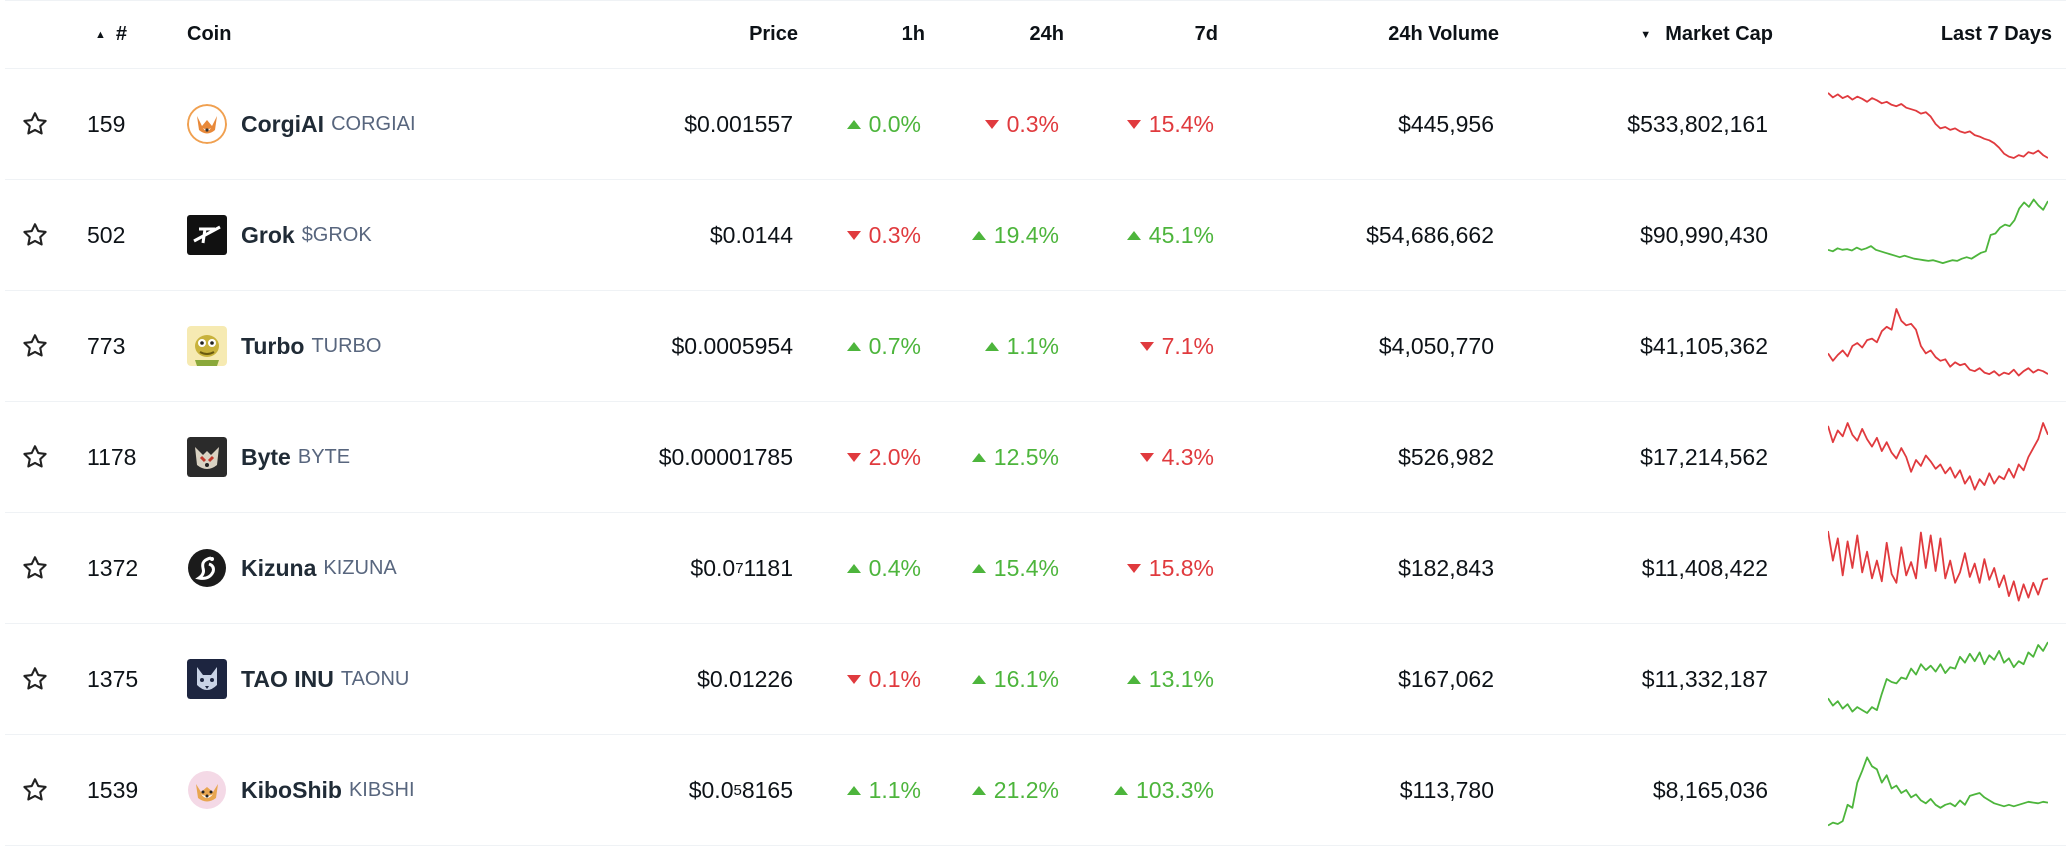 Image resolution: width=2070 pixels, height=846 pixels. Describe the element at coordinates (994, 790) in the screenshot. I see `change-24h: 21.2%` at that location.